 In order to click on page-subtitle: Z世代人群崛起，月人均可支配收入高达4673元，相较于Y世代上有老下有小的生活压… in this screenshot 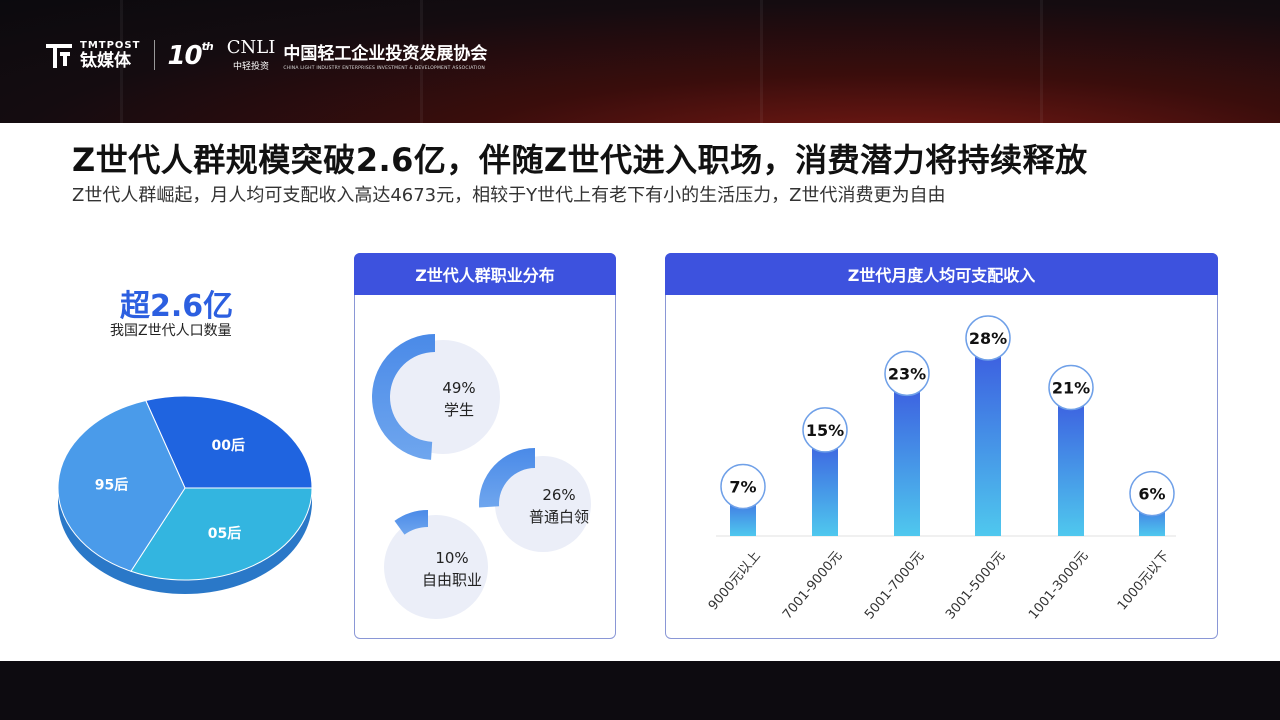, I will do `click(509, 195)`.